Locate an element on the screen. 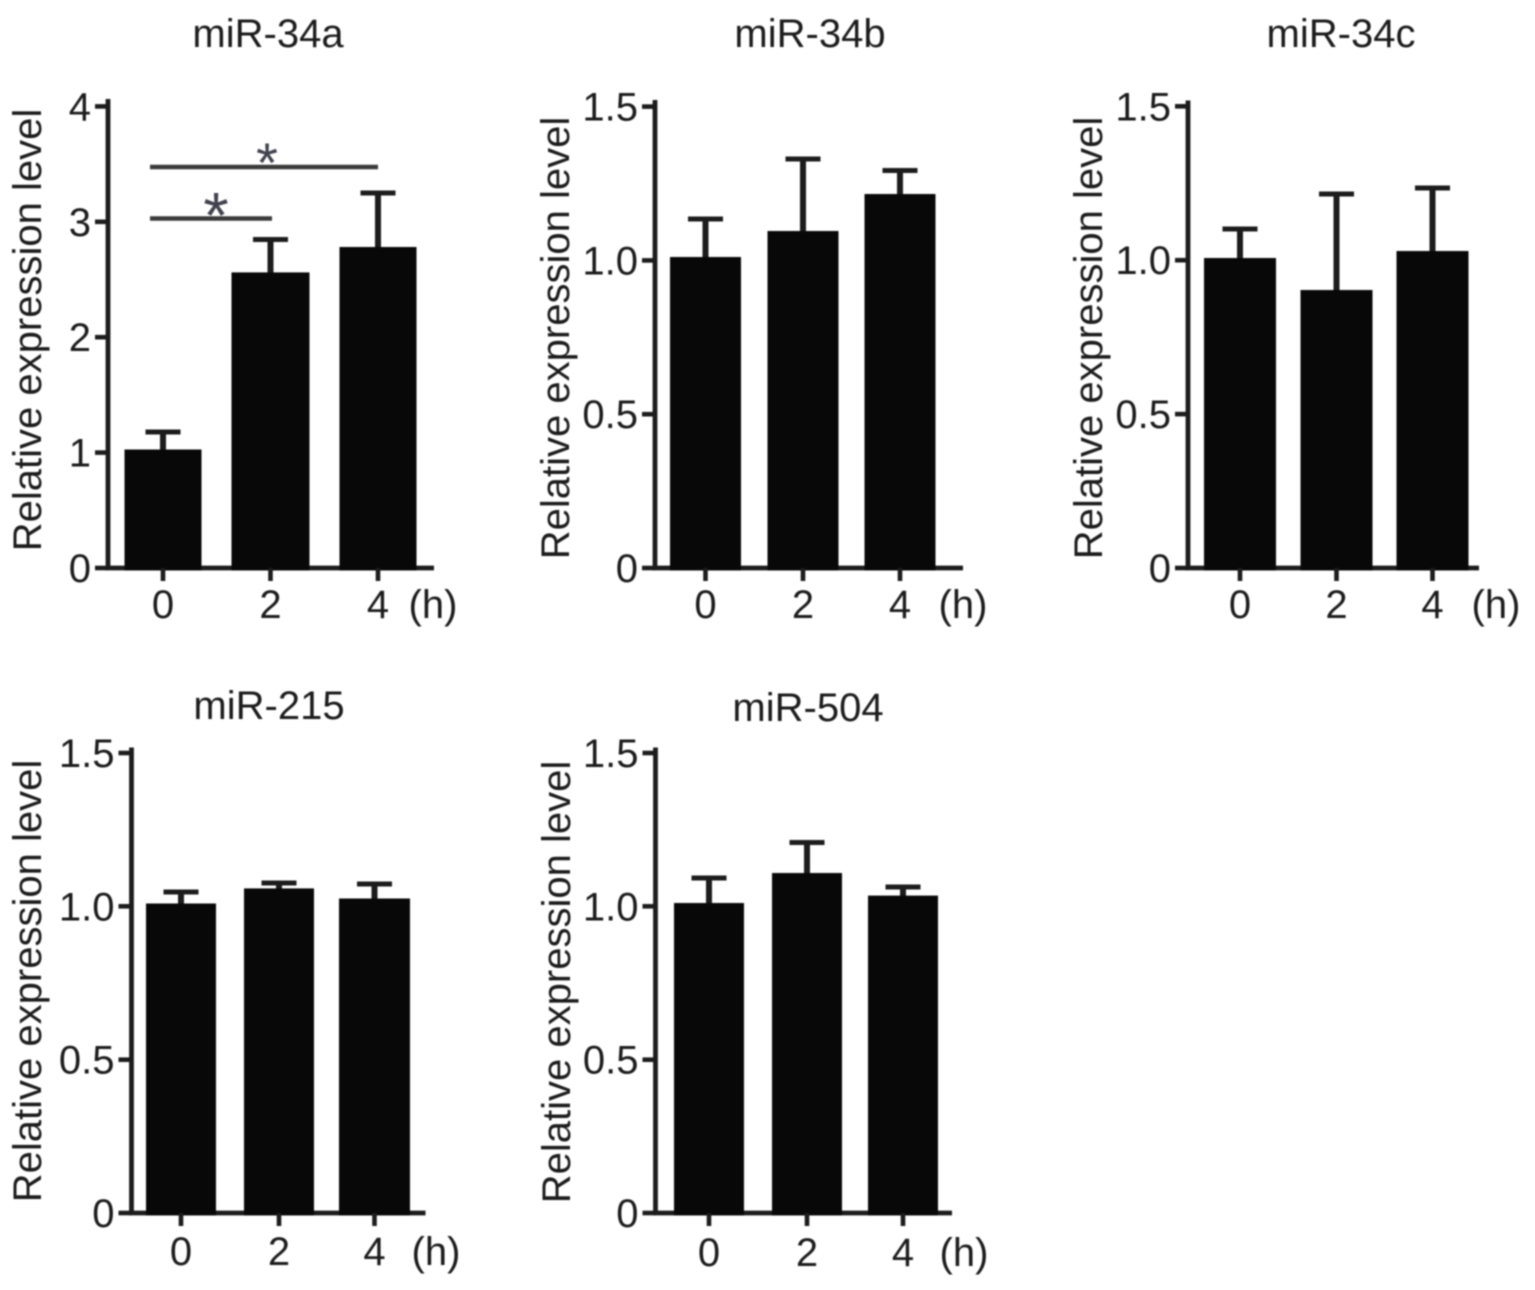 The height and width of the screenshot is (1290, 1535). svg-text: miR-34c is located at coordinates (1341, 34).